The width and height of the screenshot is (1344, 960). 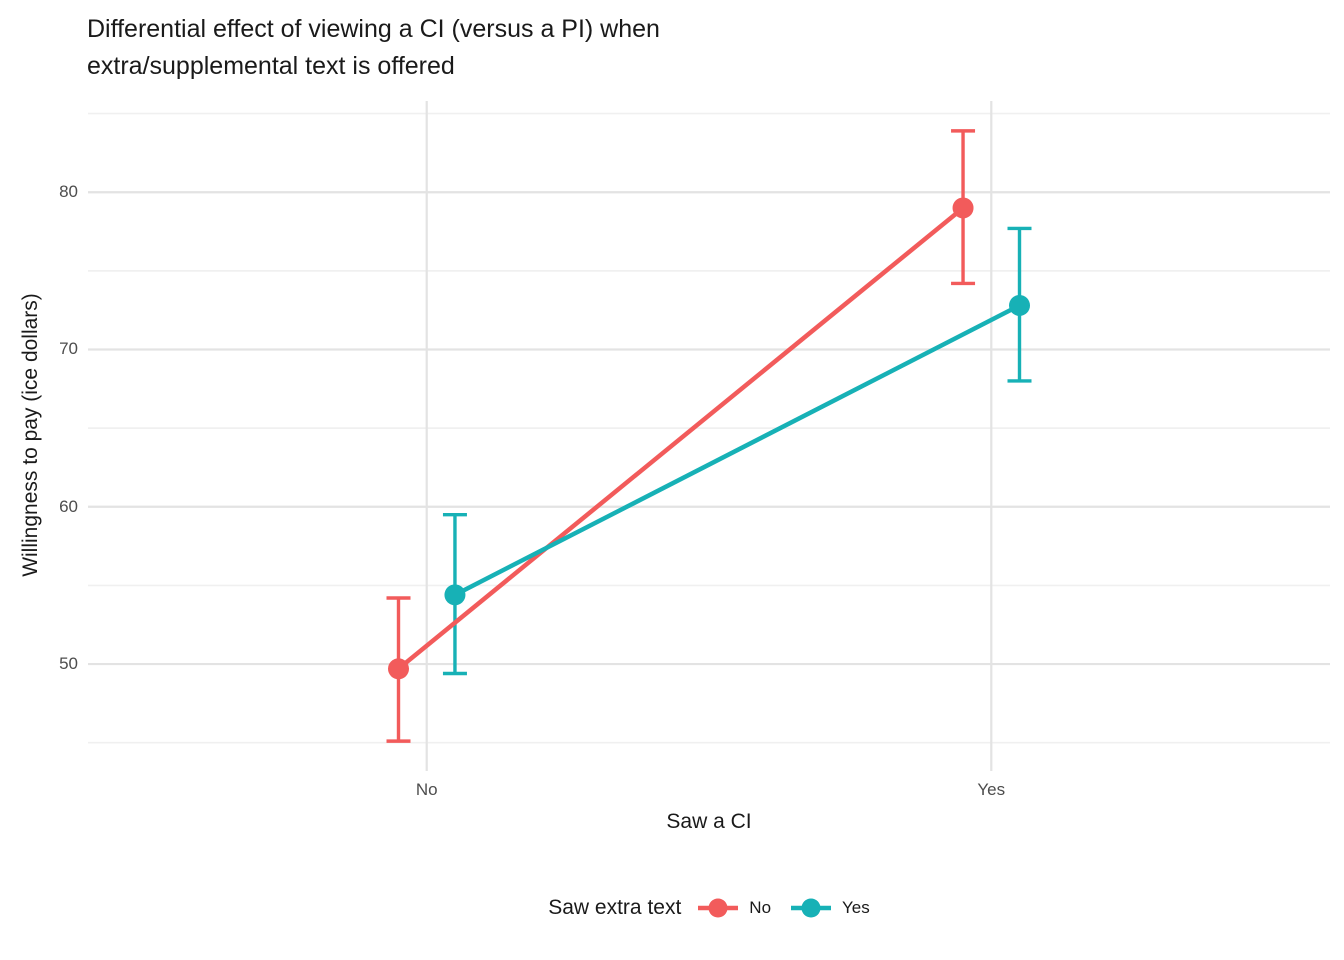 What do you see at coordinates (963, 208) in the screenshot?
I see `data-point-no-yes` at bounding box center [963, 208].